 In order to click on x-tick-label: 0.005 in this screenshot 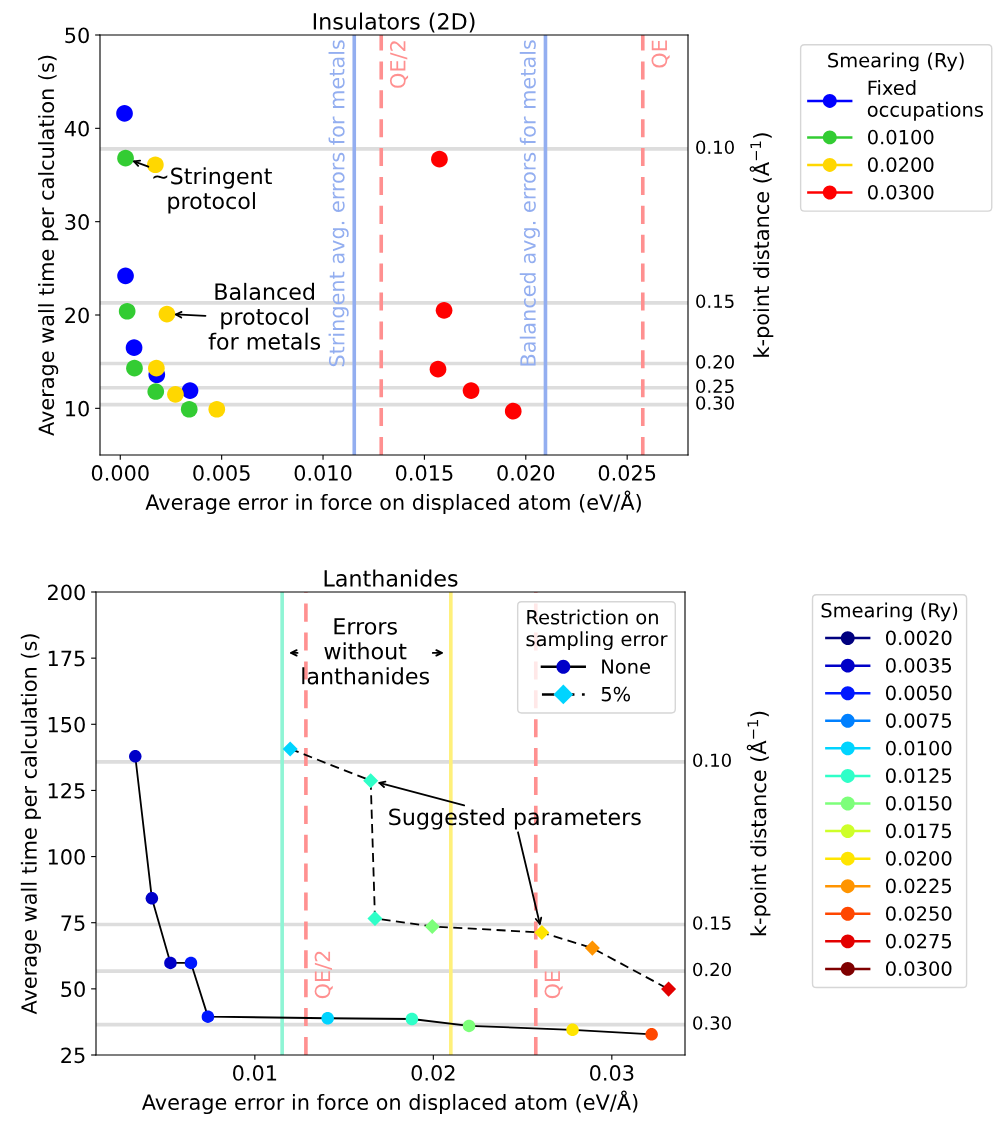, I will do `click(221, 473)`.